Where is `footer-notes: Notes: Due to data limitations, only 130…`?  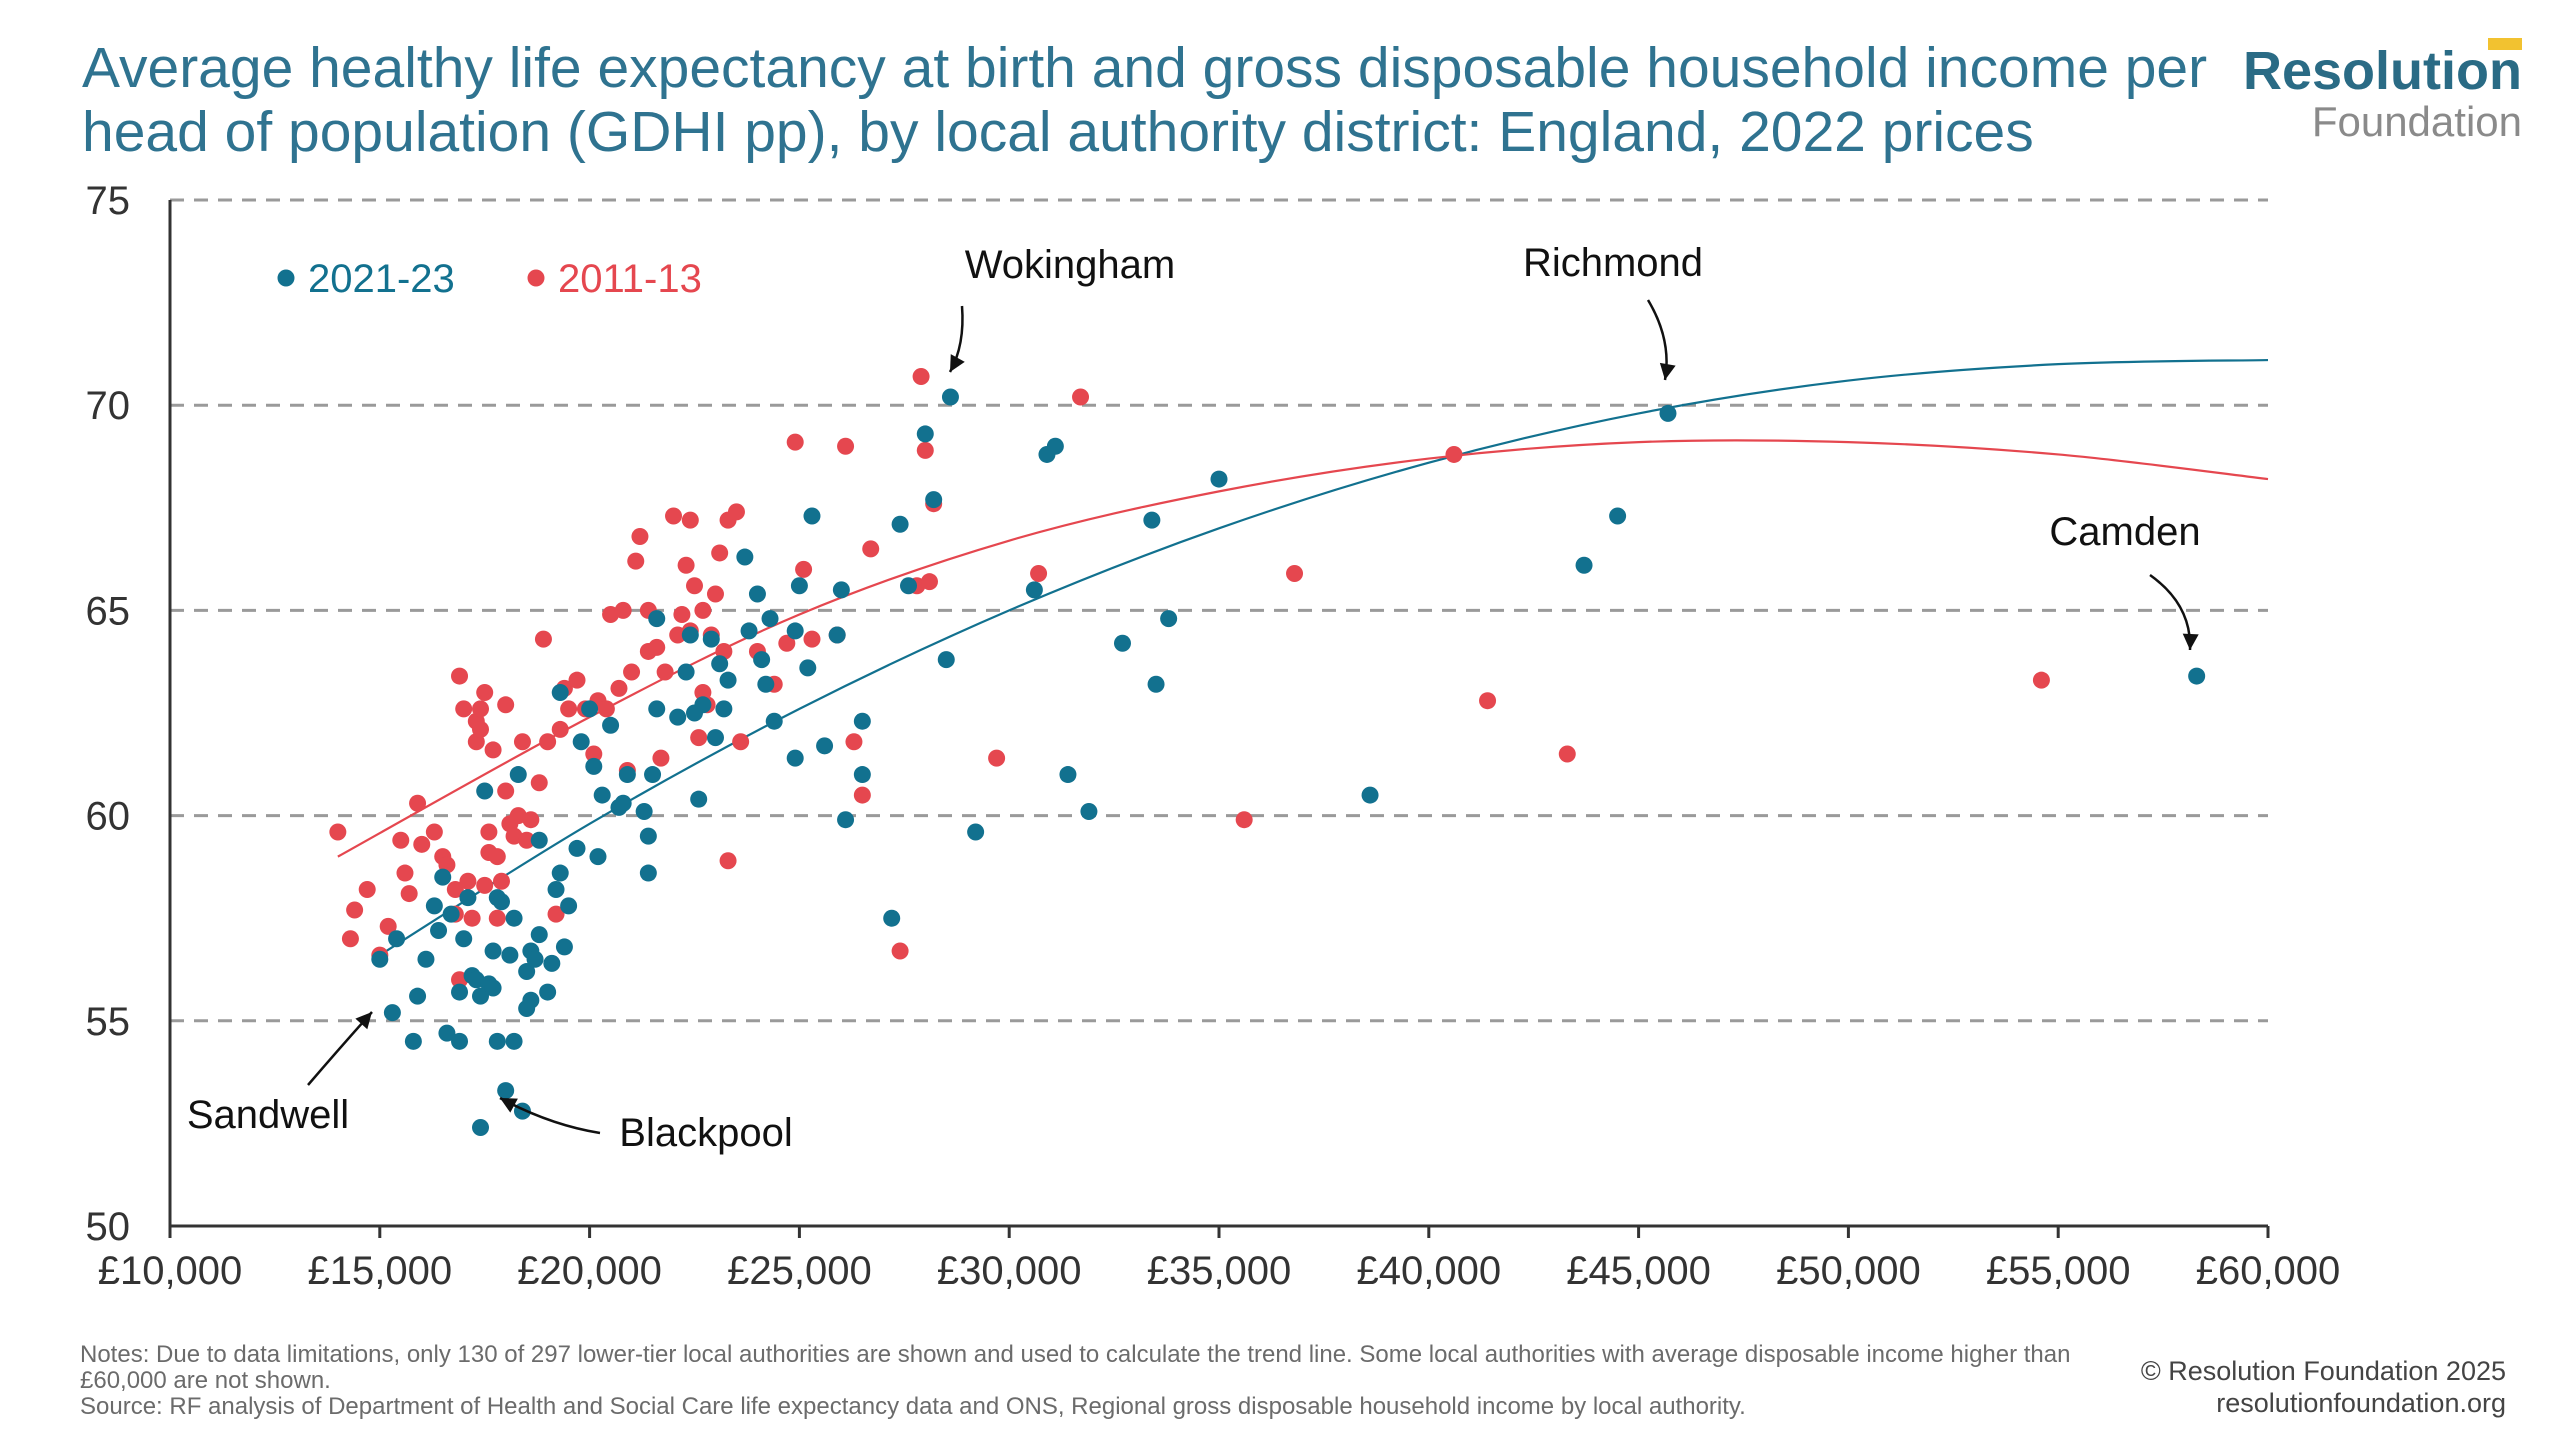
footer-notes: Notes: Due to data limitations, only 130… is located at coordinates (1090, 1381).